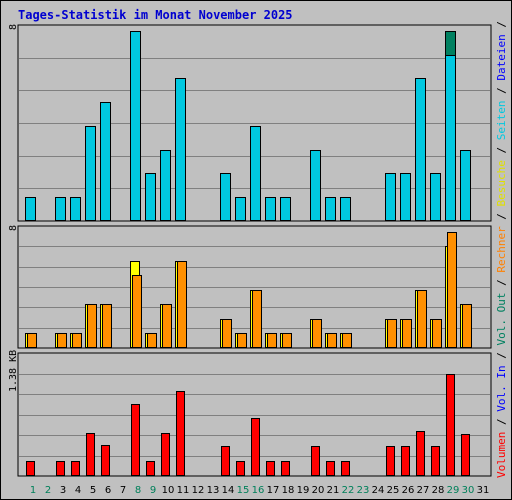 The height and width of the screenshot is (500, 512). What do you see at coordinates (468, 490) in the screenshot?
I see `day-label-30: 30` at bounding box center [468, 490].